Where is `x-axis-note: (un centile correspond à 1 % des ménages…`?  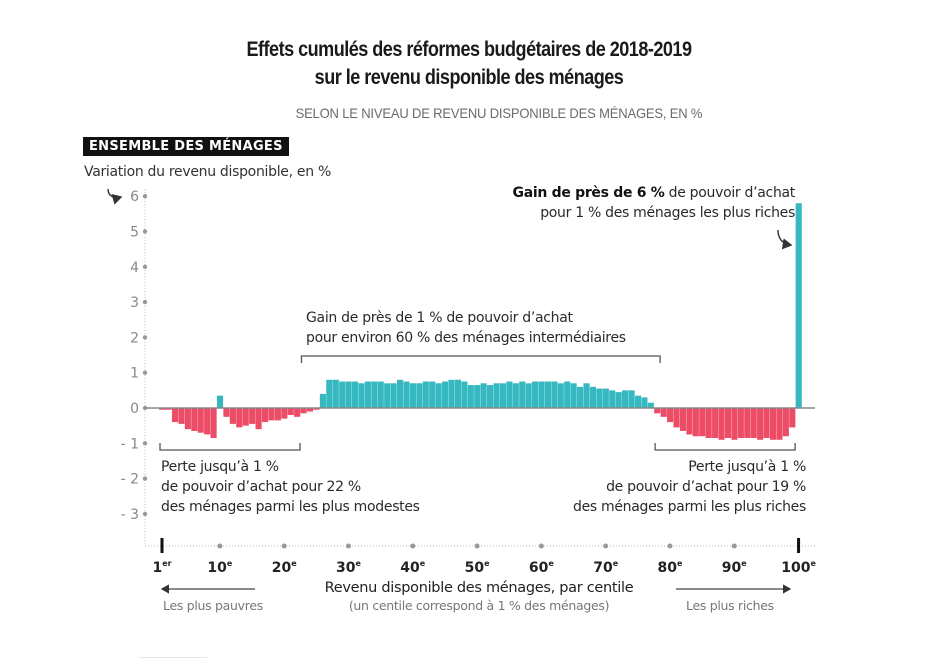
x-axis-note: (un centile correspond à 1 % des ménages… is located at coordinates (479, 605).